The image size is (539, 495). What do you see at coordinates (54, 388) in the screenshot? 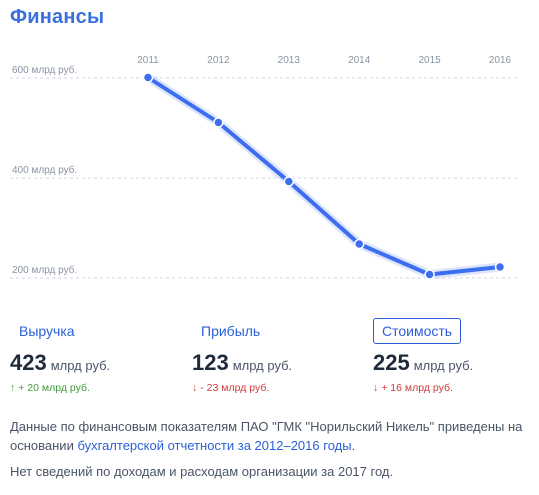
I see `revenue-delta-text: + 20 млрд руб.` at bounding box center [54, 388].